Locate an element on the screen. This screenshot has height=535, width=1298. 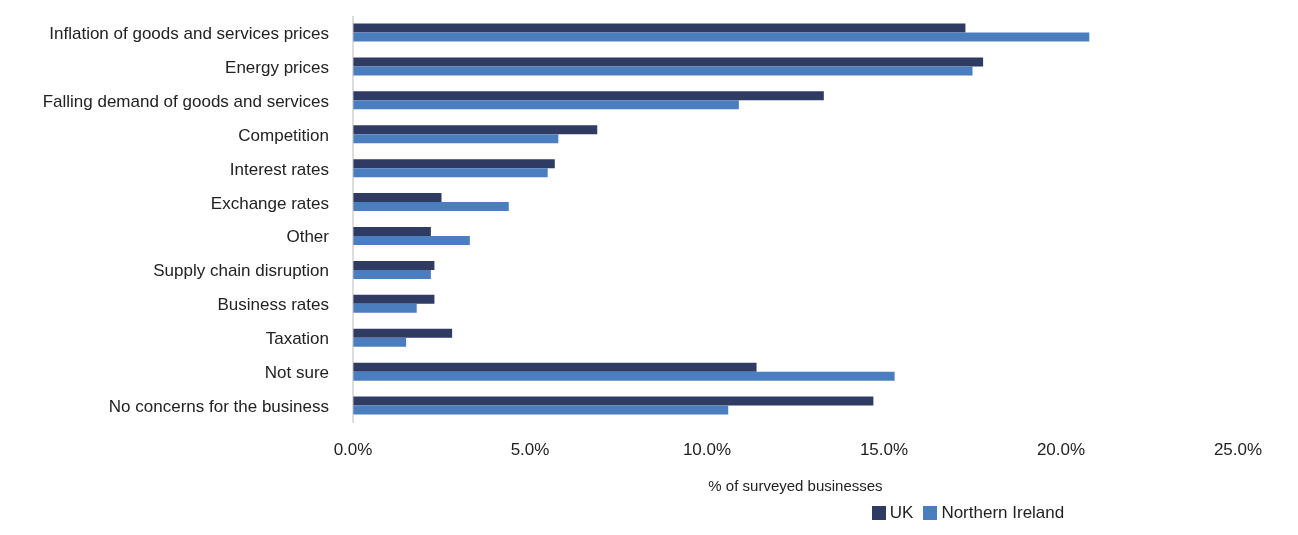
y-tick-label: Competition is located at coordinates (283, 135).